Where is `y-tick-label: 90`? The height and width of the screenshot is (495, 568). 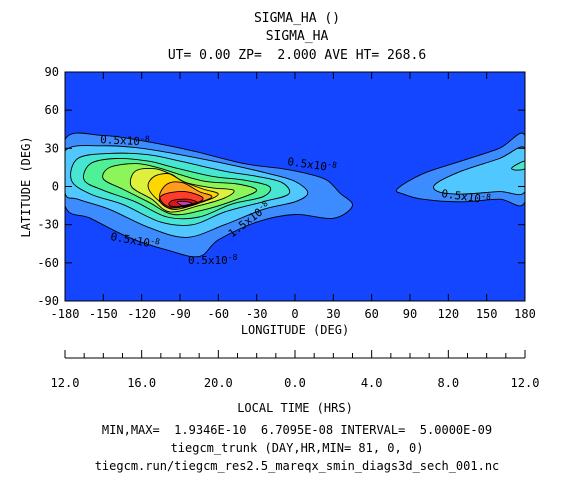 y-tick-label: 90 is located at coordinates (52, 72).